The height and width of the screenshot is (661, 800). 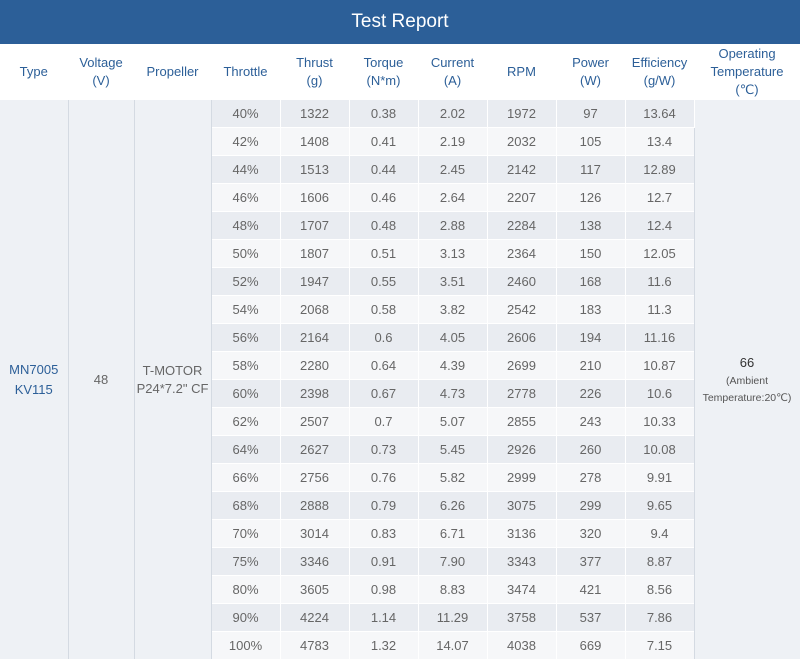 What do you see at coordinates (453, 533) in the screenshot?
I see `current-cell: 6.71` at bounding box center [453, 533].